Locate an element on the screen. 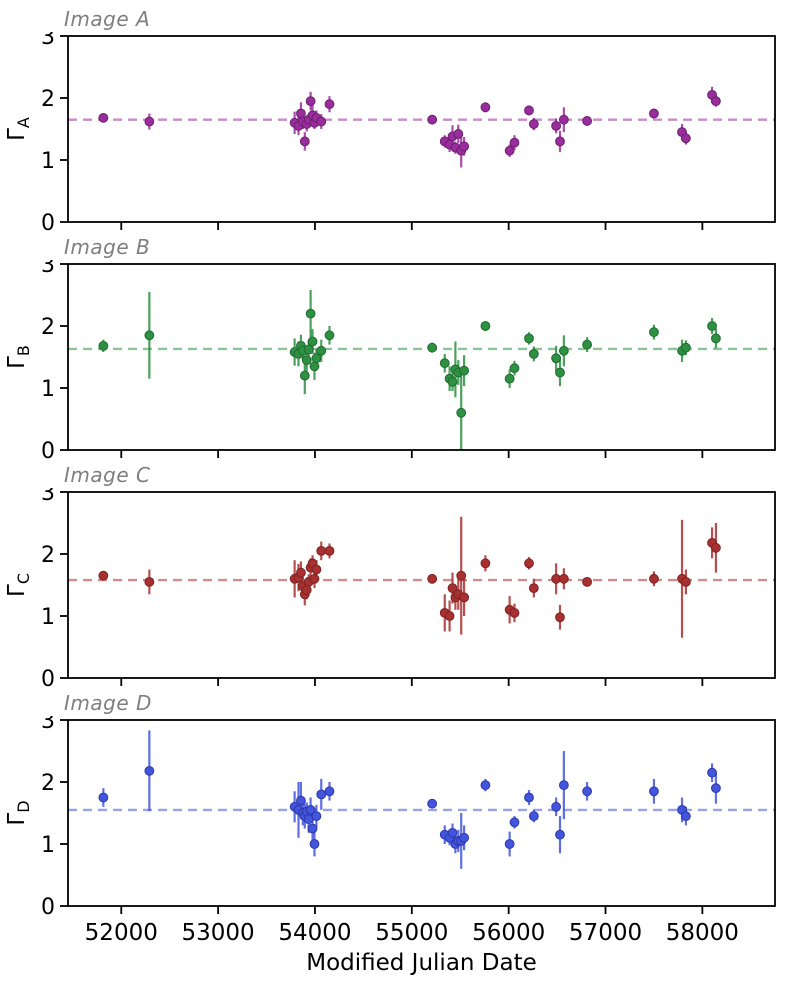  y-axis-title: ΓC is located at coordinates (18, 585).